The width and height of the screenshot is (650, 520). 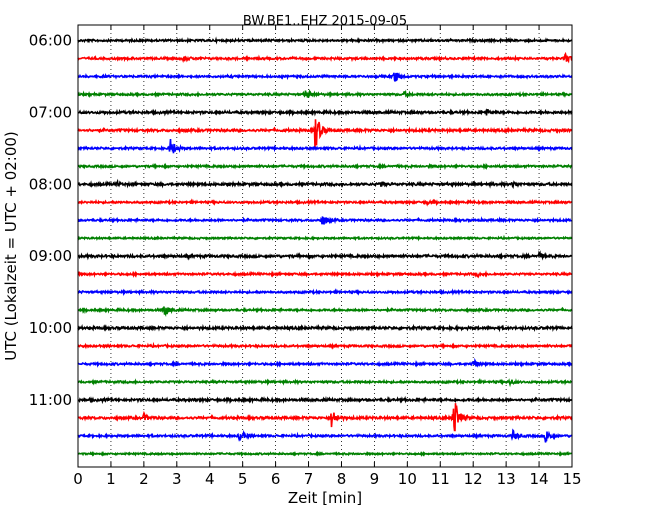 What do you see at coordinates (50, 41) in the screenshot?
I see `y-tick-label: 06:00` at bounding box center [50, 41].